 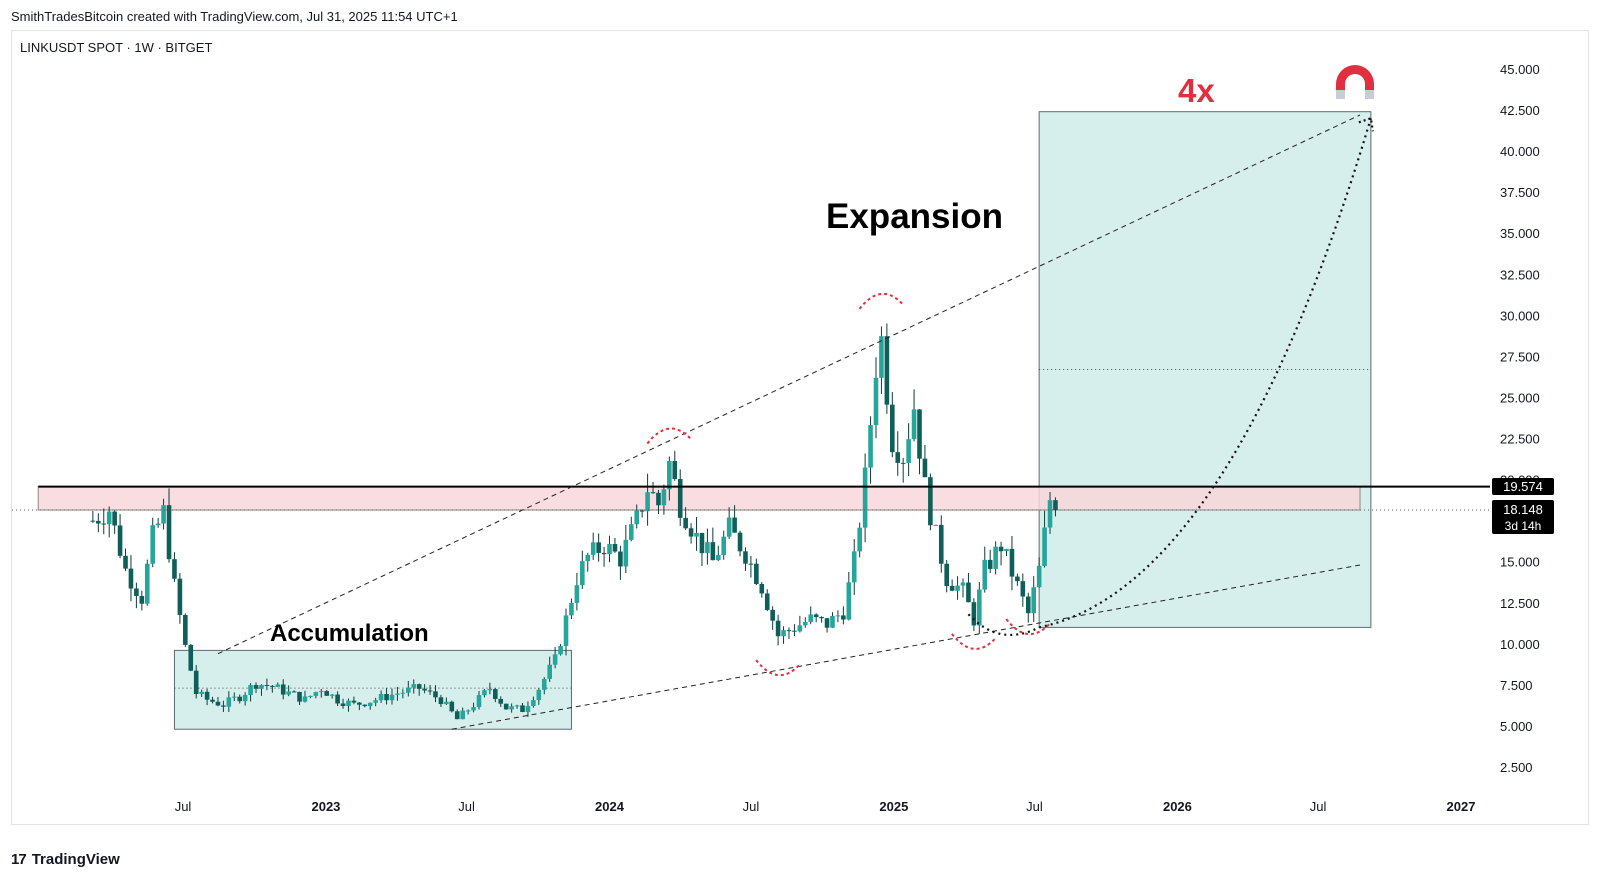 I want to click on time-axis: Jul 2023 Jul 2024 Jul 2025 Jul 2026 Jul 2027, so click(x=825, y=806).